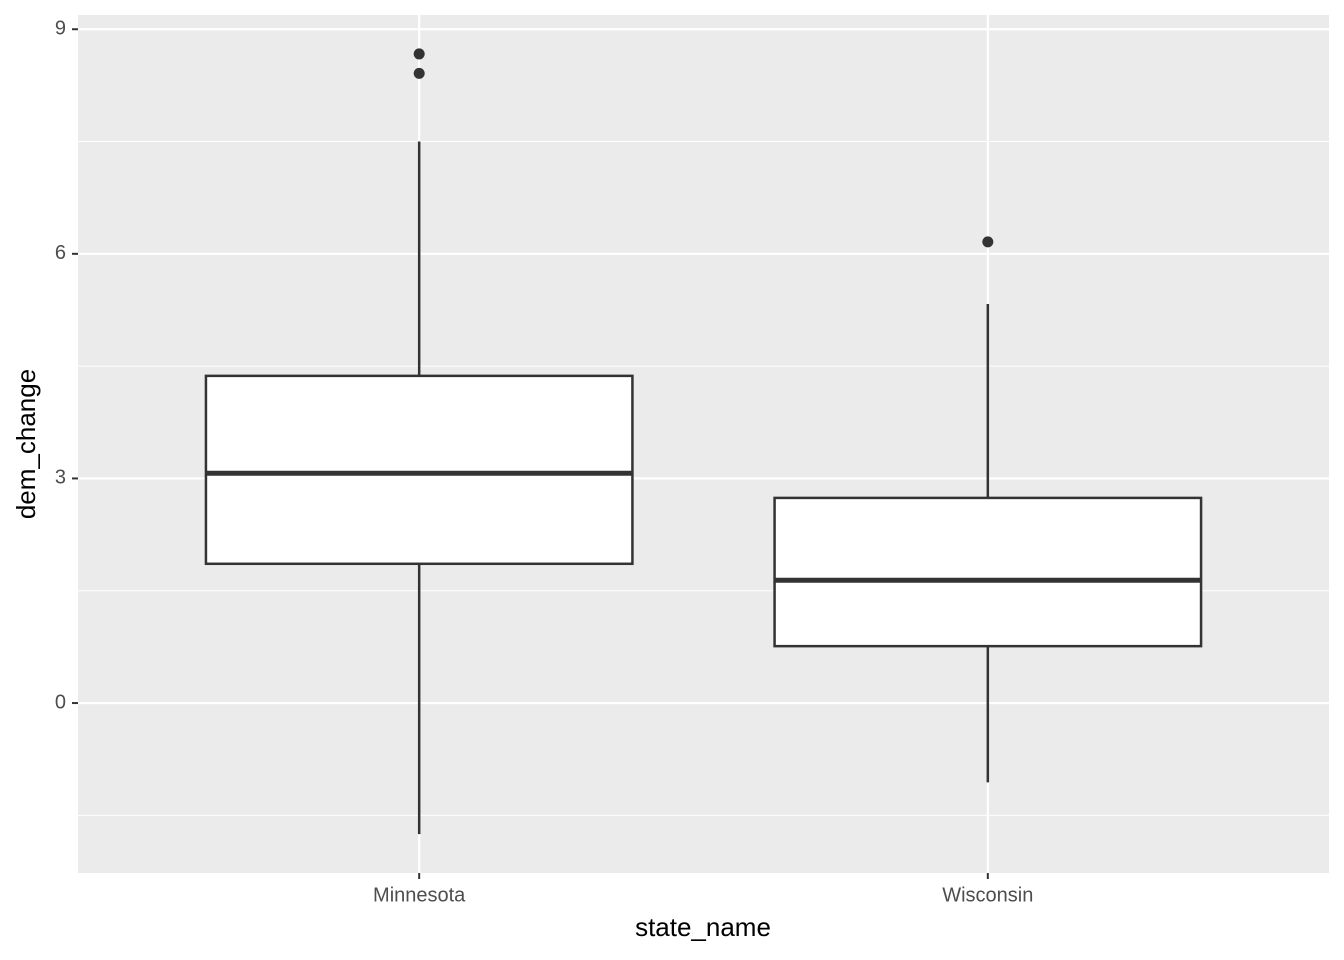 The width and height of the screenshot is (1344, 960). What do you see at coordinates (60, 702) in the screenshot?
I see `y-tick-label: 0` at bounding box center [60, 702].